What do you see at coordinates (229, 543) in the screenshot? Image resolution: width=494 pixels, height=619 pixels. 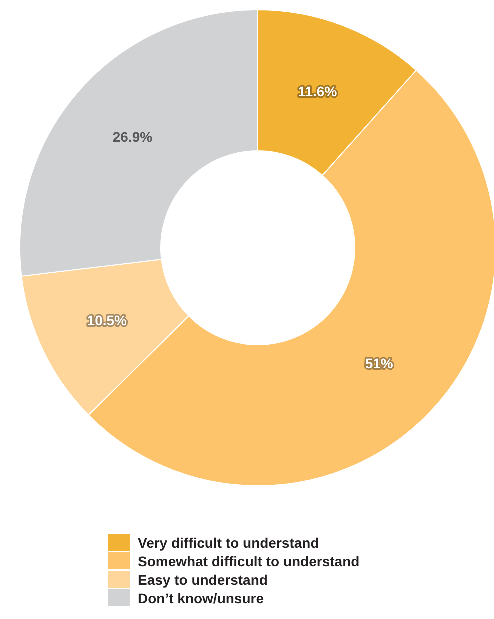 I see `legend-label: Very difficult to understand` at bounding box center [229, 543].